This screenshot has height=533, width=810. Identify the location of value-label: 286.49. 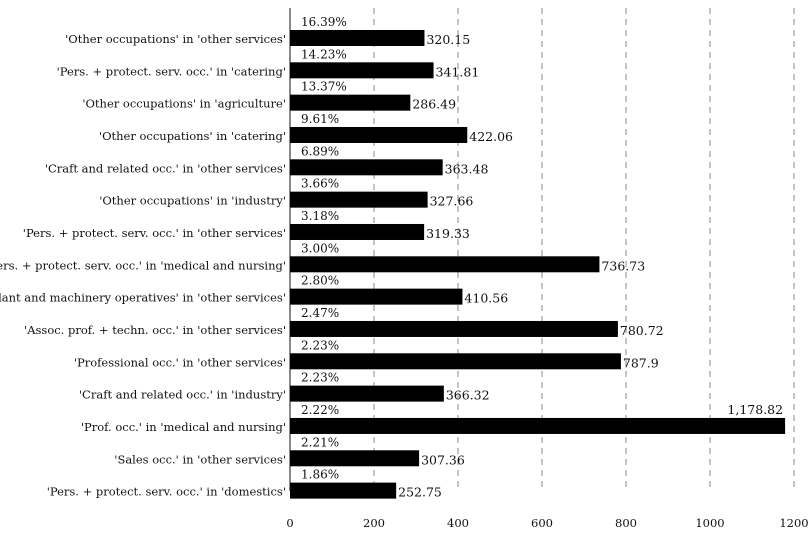
(434, 104).